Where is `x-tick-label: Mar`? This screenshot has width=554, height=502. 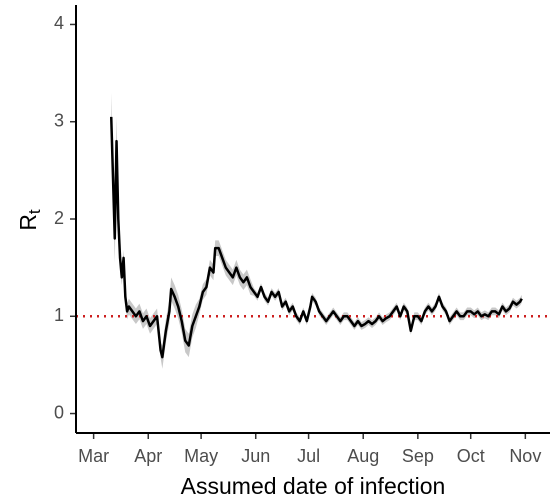 x-tick-label: Mar is located at coordinates (93, 456).